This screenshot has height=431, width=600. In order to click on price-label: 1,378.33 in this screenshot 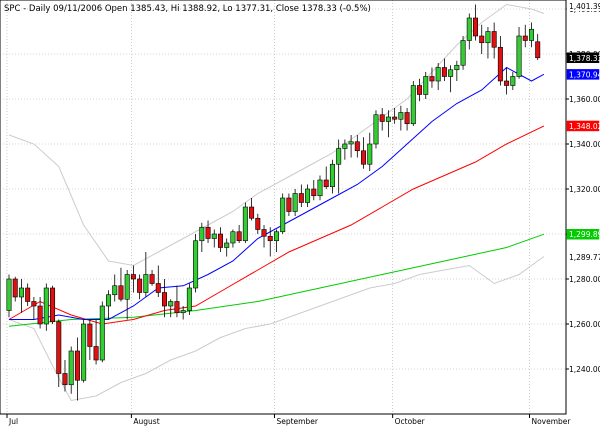, I will do `click(583, 58)`.